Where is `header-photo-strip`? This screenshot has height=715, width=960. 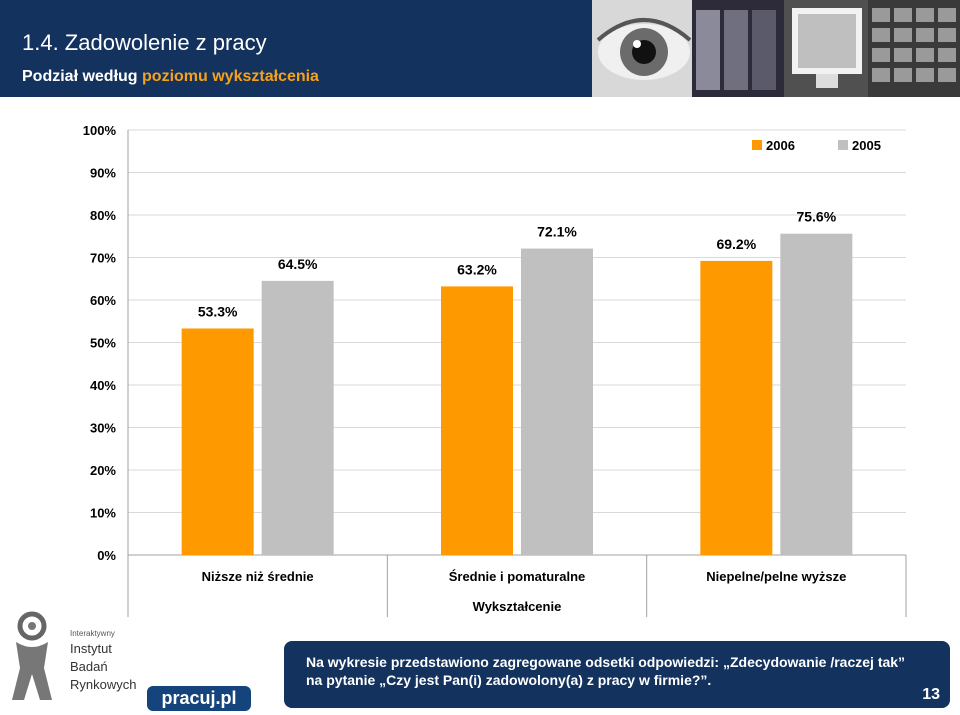 header-photo-strip is located at coordinates (776, 48).